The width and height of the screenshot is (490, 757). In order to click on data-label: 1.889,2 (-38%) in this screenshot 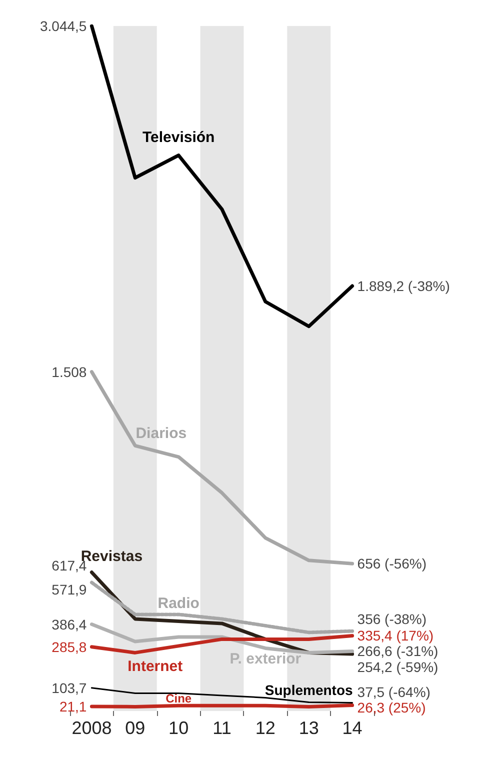, I will do `click(403, 286)`.